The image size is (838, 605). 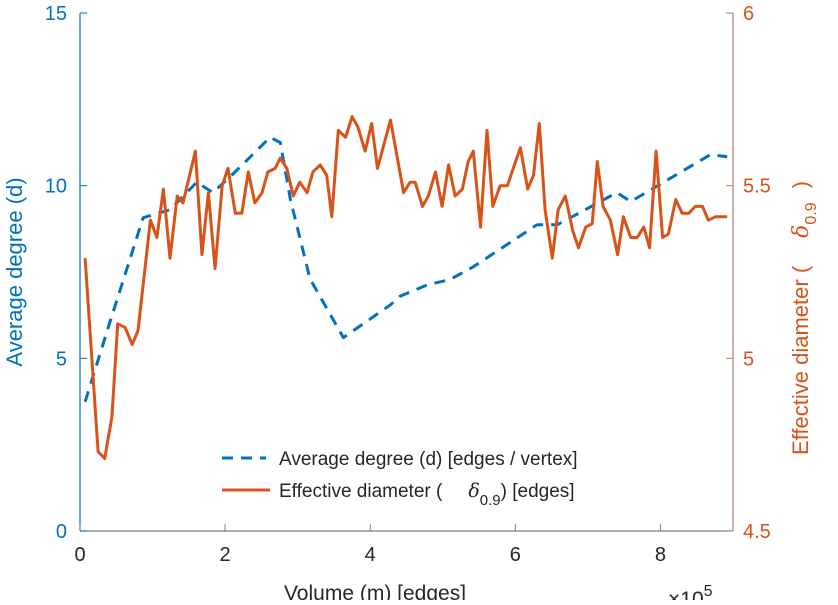 I want to click on legend-label-effective-diameter: Effective diameter (δ0.9) [edges], so click(x=427, y=494).